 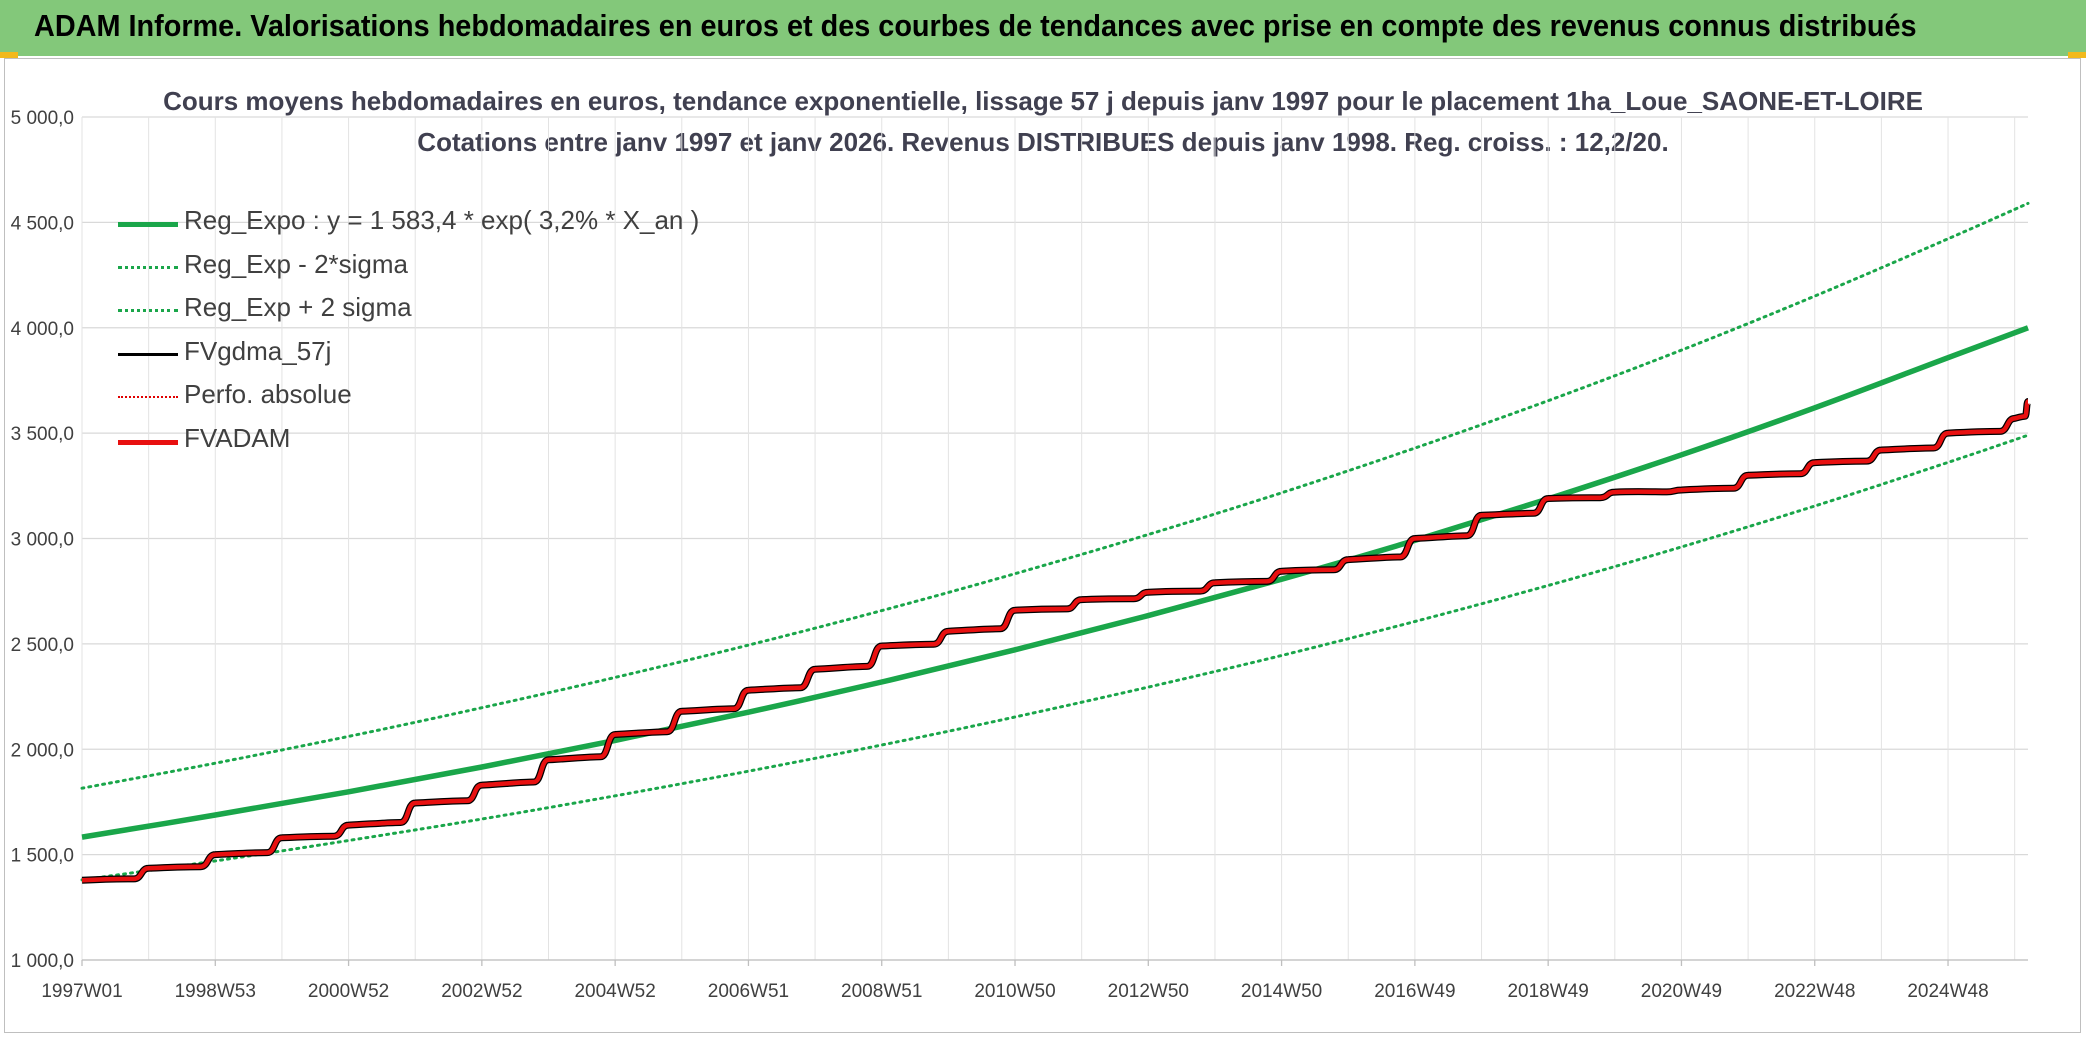 I want to click on x-tick-label: 2022W48, so click(x=1814, y=991).